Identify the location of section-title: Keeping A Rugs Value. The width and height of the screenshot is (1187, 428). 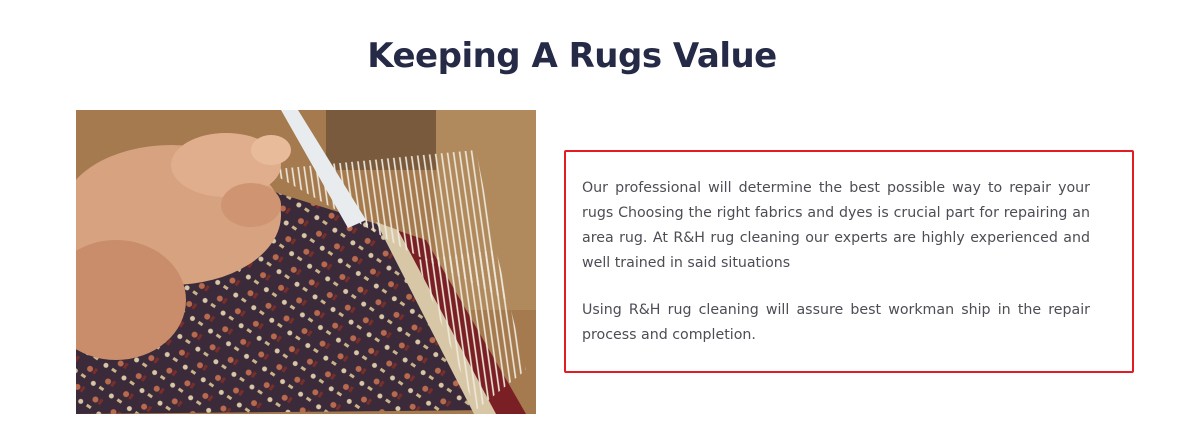
(572, 56).